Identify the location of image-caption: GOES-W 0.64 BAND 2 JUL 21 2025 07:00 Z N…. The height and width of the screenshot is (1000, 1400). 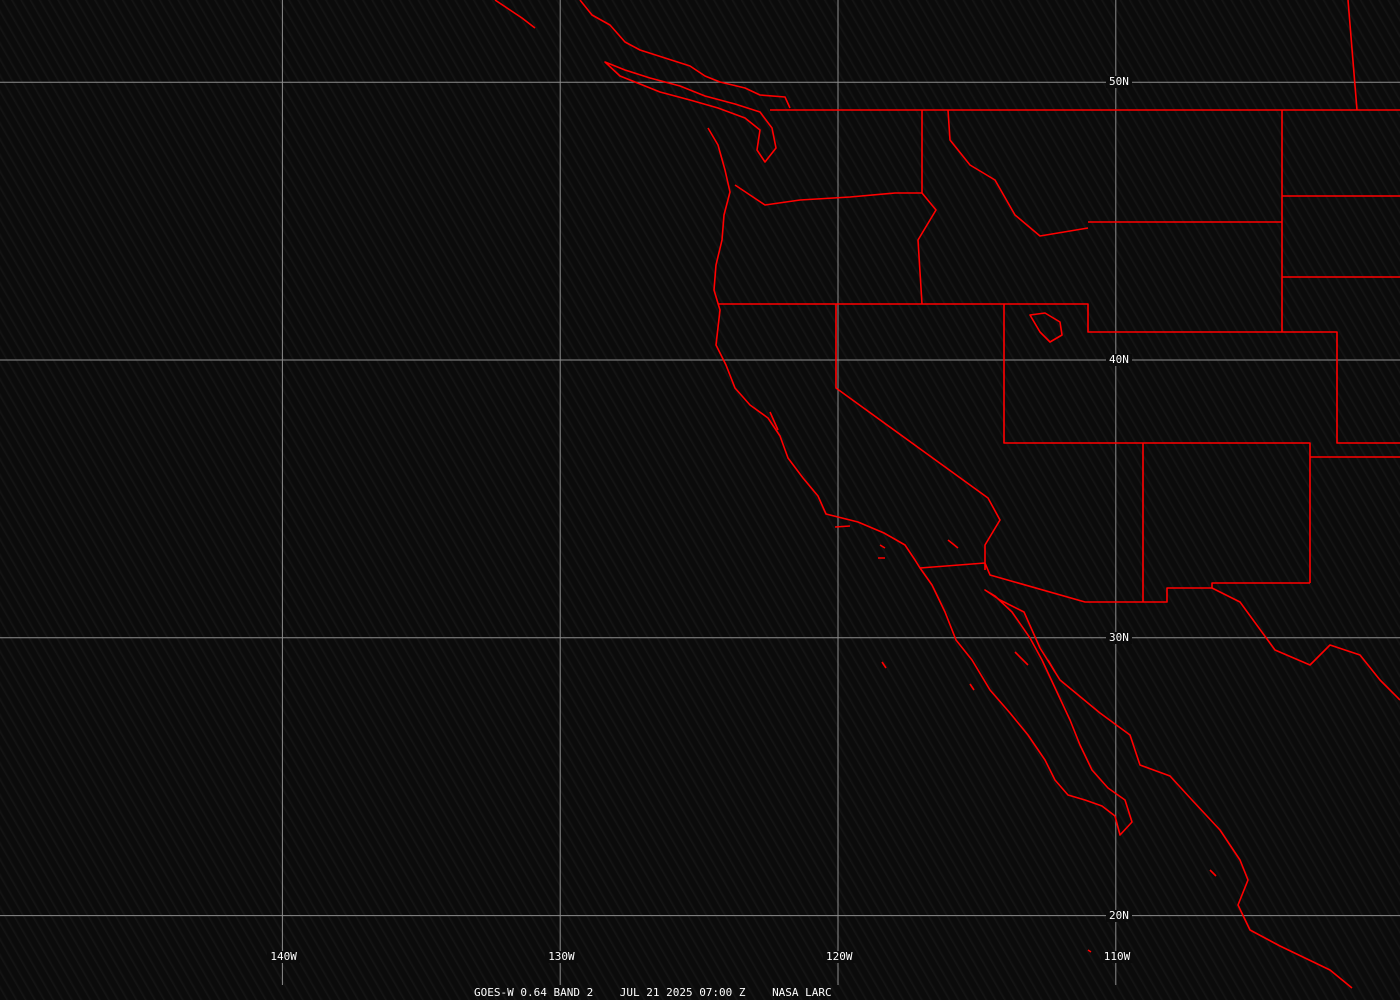
(653, 992).